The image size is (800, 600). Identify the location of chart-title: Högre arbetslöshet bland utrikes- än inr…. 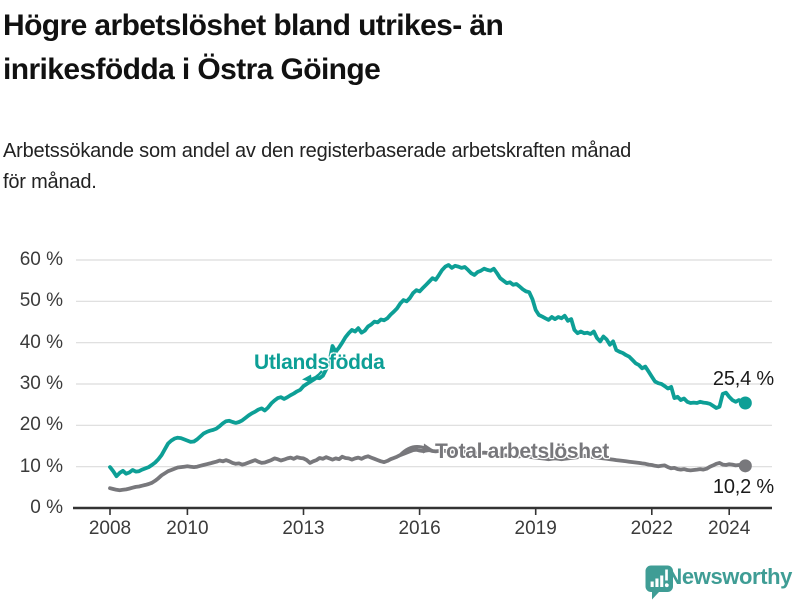
(393, 48).